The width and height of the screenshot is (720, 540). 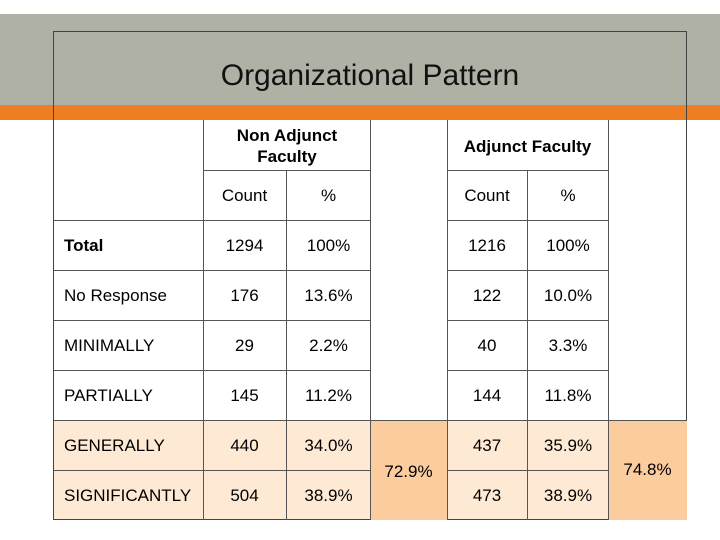 What do you see at coordinates (244, 195) in the screenshot?
I see `subheader-non-adjunct-count: Count` at bounding box center [244, 195].